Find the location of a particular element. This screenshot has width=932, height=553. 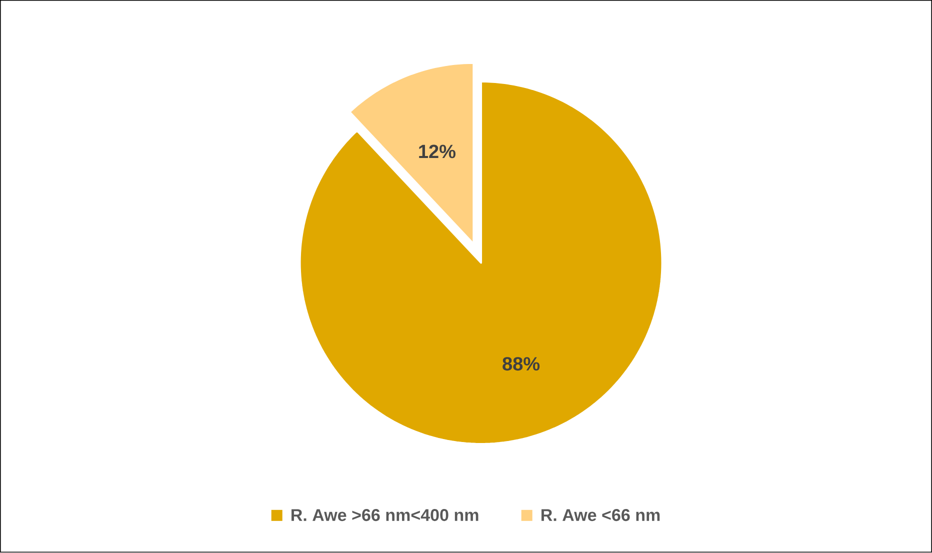

legend-label: R. Awe >66 nm<400 nm is located at coordinates (385, 515).